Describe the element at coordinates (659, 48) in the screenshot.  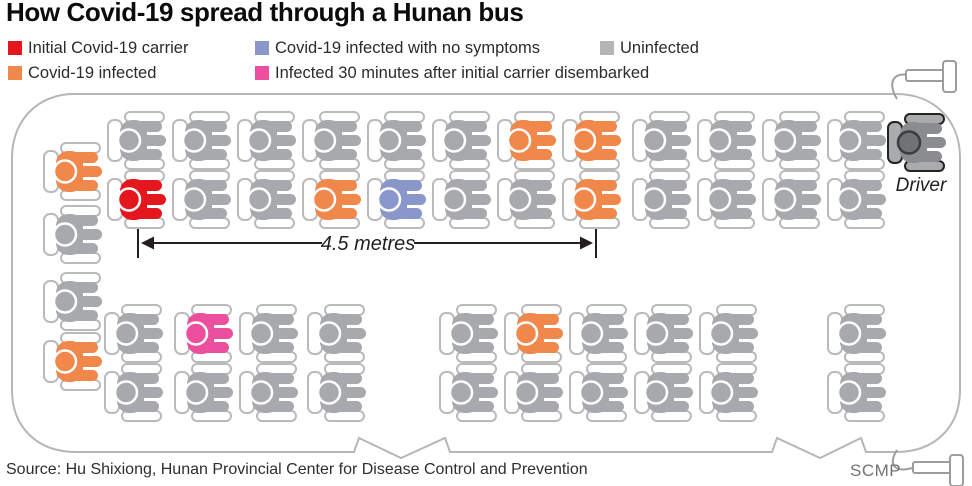
I see `legend-label-uninfected: Uninfected` at that location.